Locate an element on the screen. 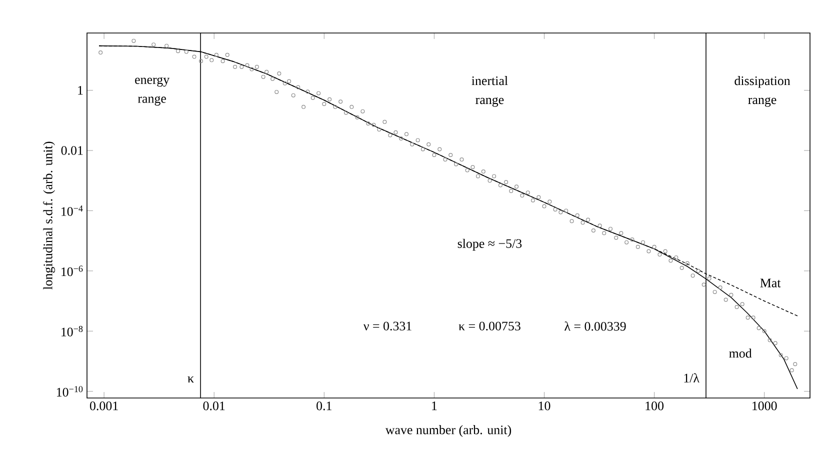 Image resolution: width=815 pixels, height=460 pixels. x-tick-label: 0.01 is located at coordinates (214, 406).